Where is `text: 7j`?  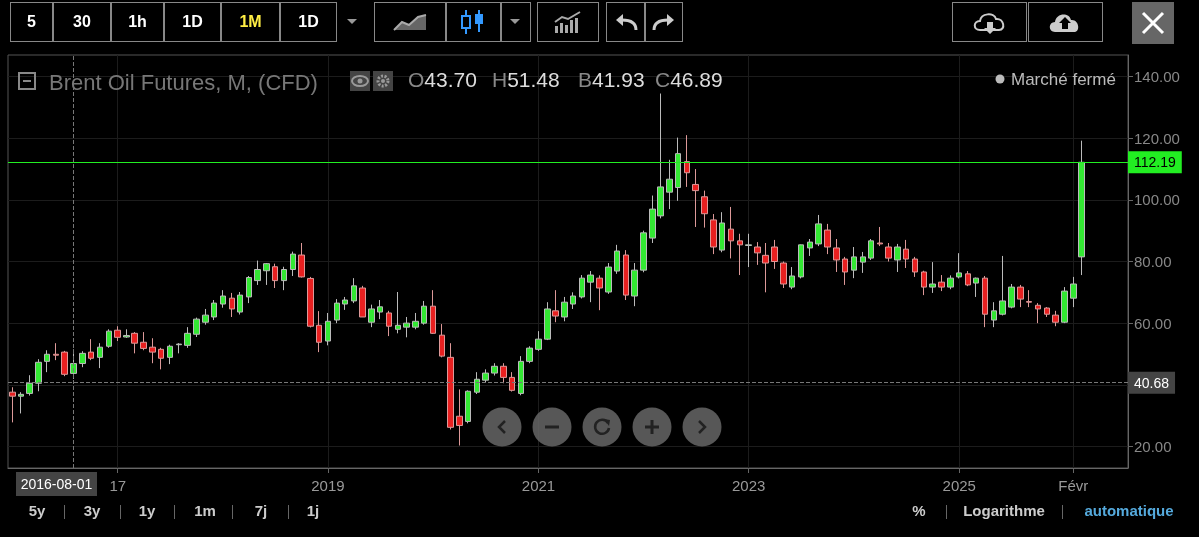 text: 7j is located at coordinates (261, 510).